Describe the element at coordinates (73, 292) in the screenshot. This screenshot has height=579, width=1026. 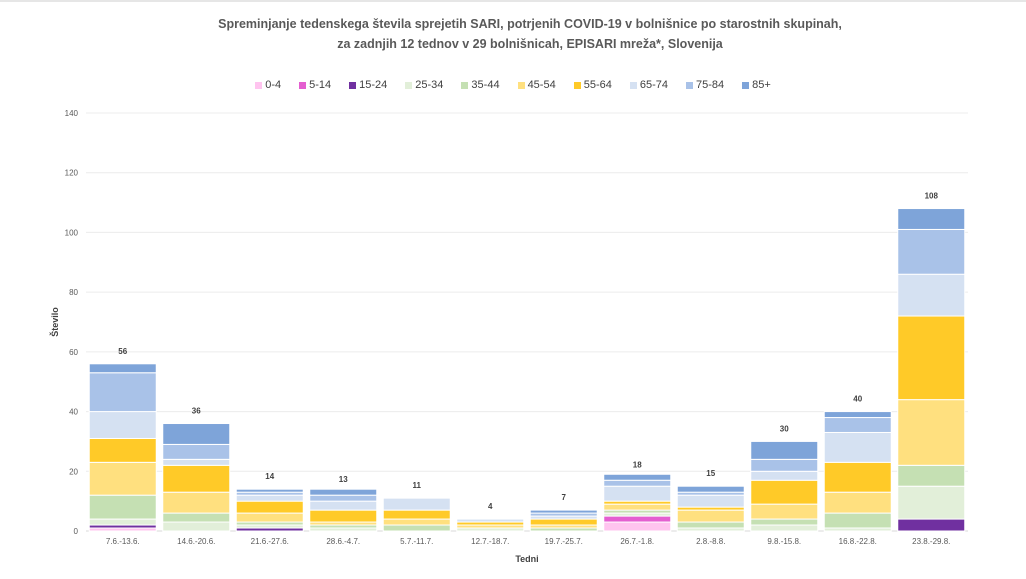
I see `y-tick-label: 80` at that location.